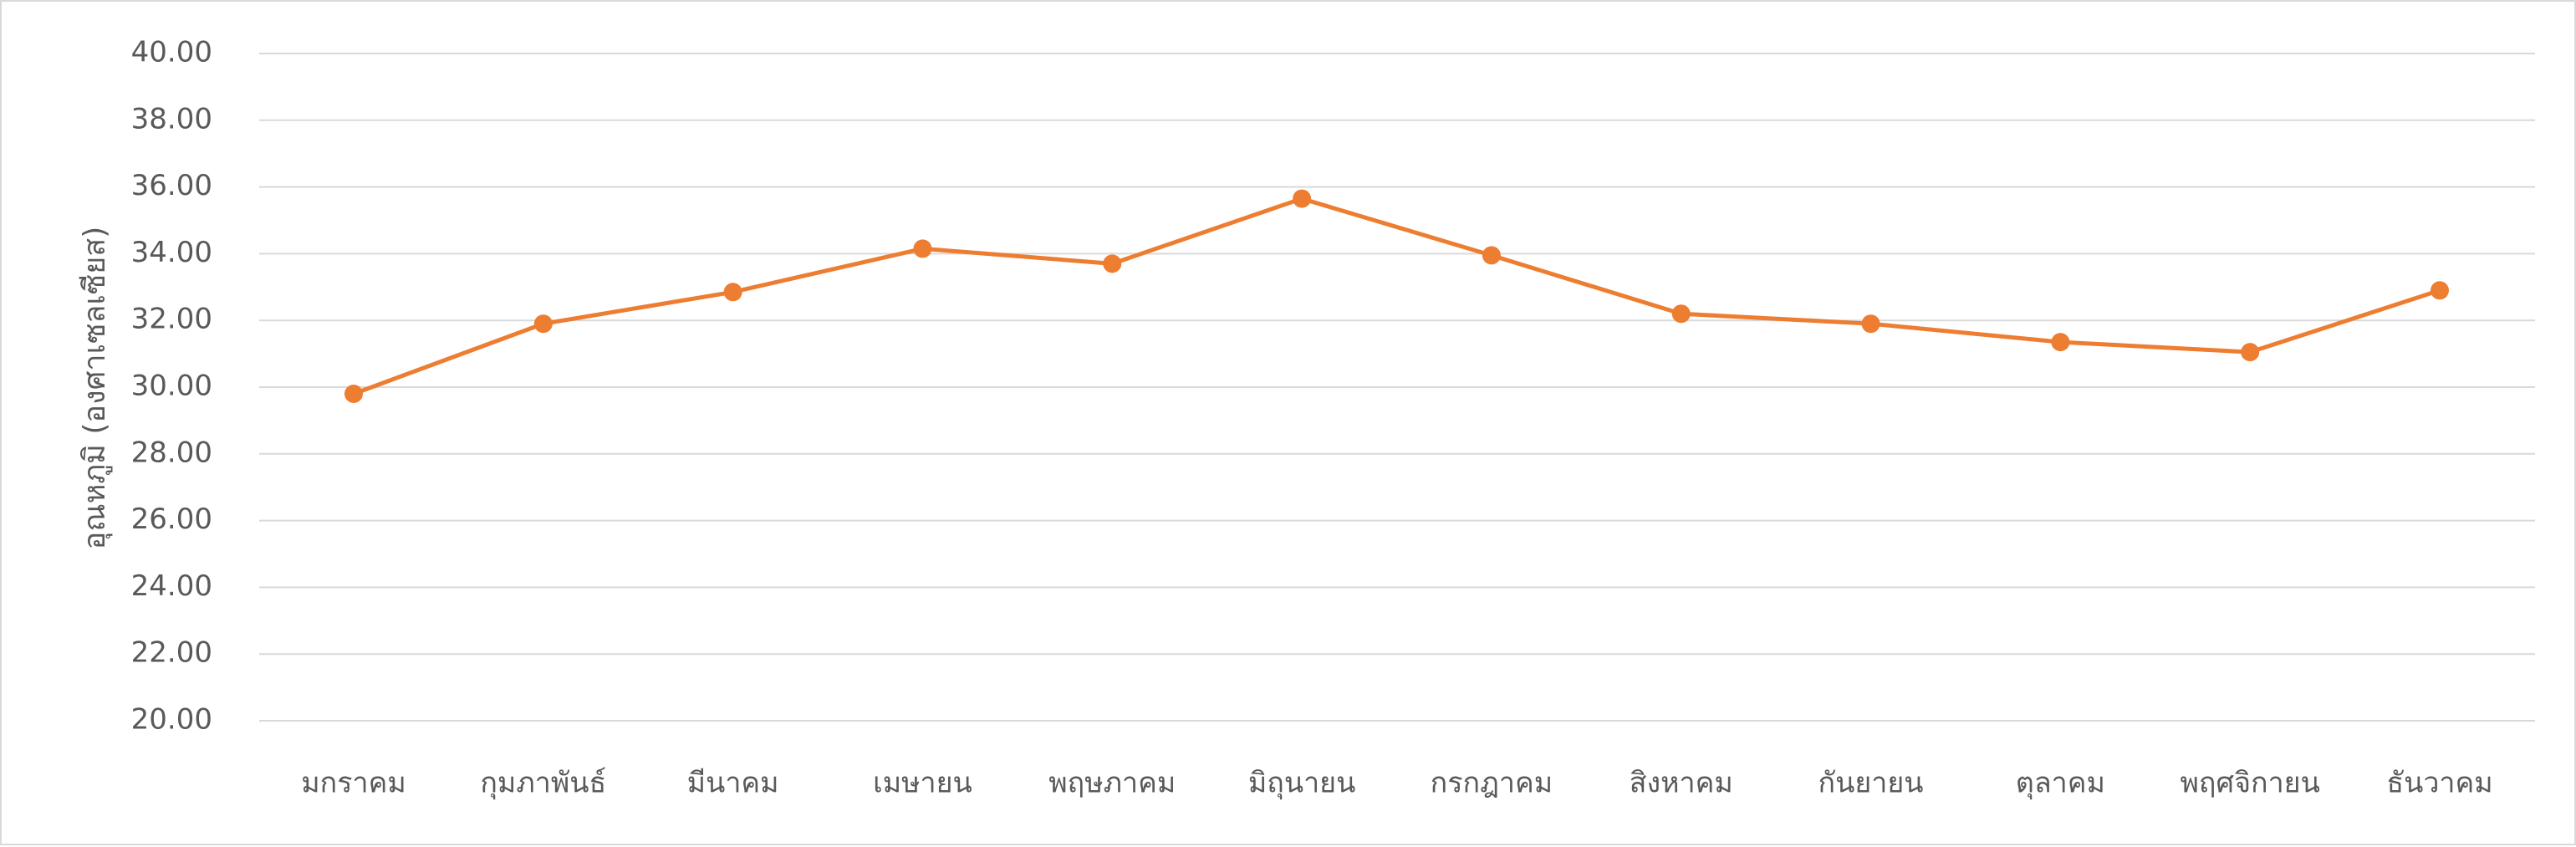 The image size is (2576, 847). I want to click on x-tick-label: พฤศจิกายน, so click(2251, 783).